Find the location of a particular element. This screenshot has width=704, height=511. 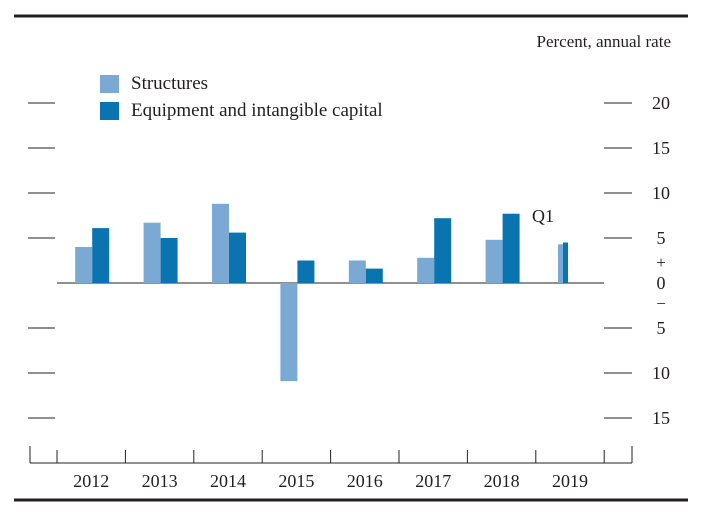

legend-label-equipment: Equipment and intangible capital is located at coordinates (257, 110).